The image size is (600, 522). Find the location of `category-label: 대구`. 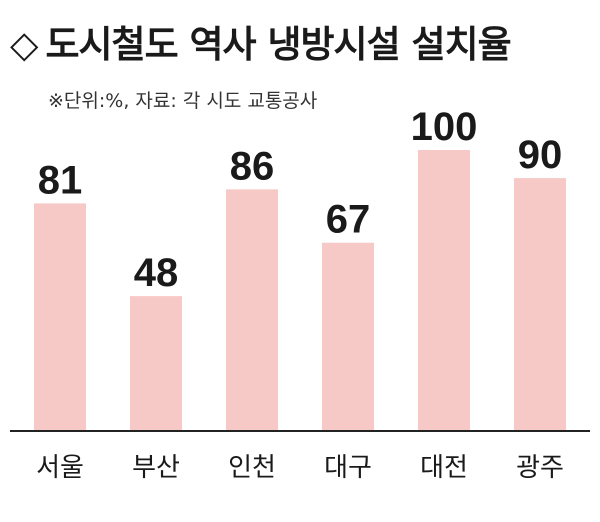

category-label: 대구 is located at coordinates (348, 468).